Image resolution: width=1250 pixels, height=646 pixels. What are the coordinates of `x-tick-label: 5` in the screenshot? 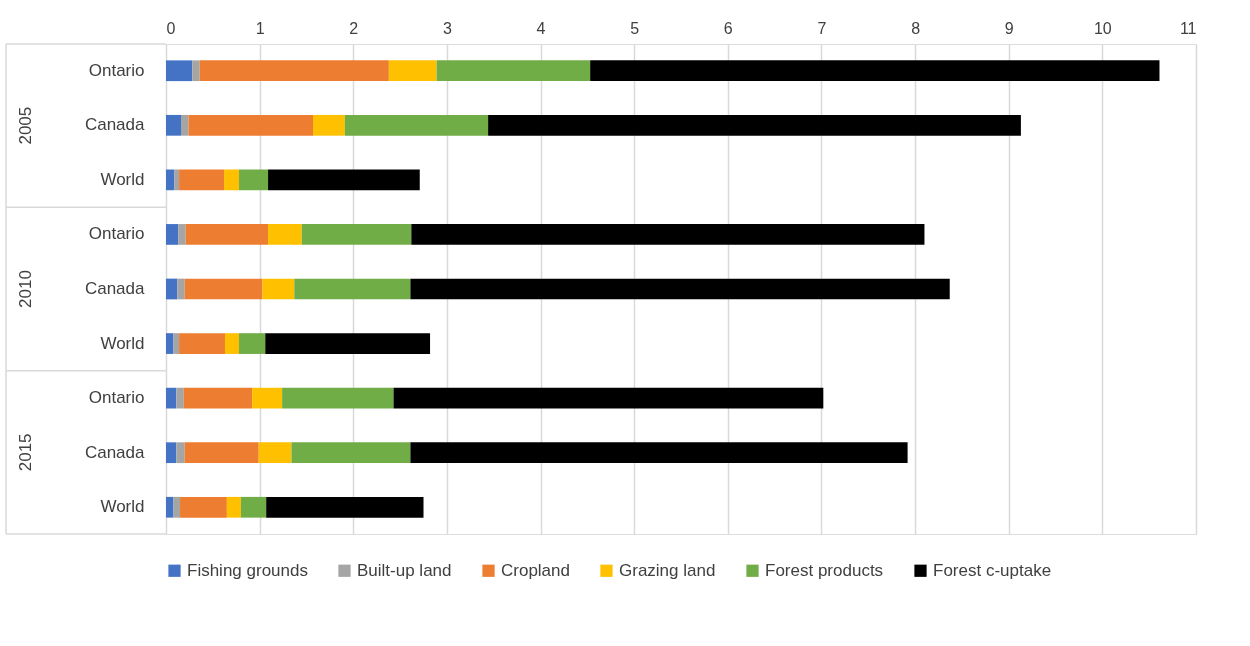 It's located at (635, 28).